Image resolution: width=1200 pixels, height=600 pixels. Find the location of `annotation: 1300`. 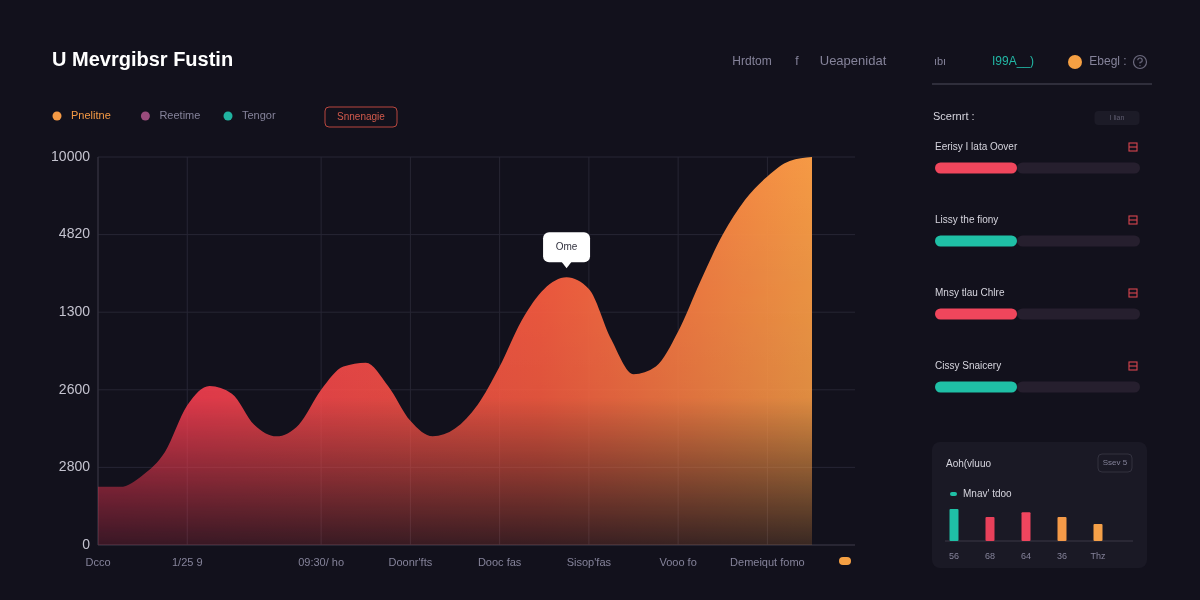

annotation: 1300 is located at coordinates (74, 310).